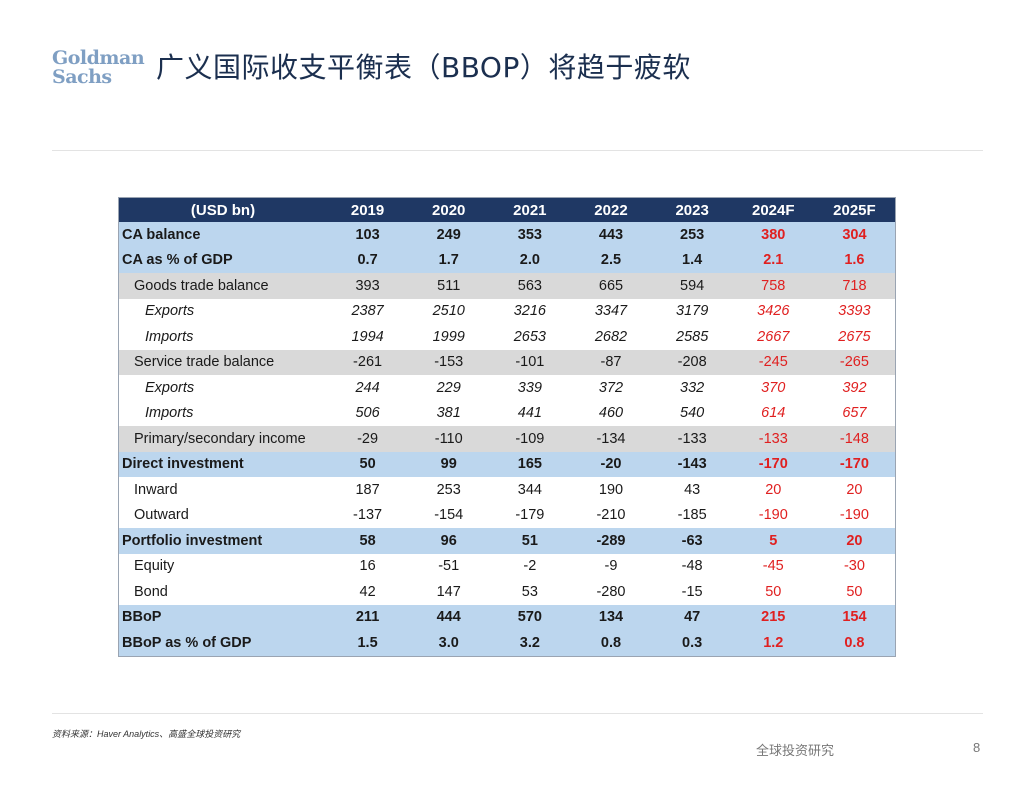 The height and width of the screenshot is (791, 1024). I want to click on value-cell: 42, so click(368, 592).